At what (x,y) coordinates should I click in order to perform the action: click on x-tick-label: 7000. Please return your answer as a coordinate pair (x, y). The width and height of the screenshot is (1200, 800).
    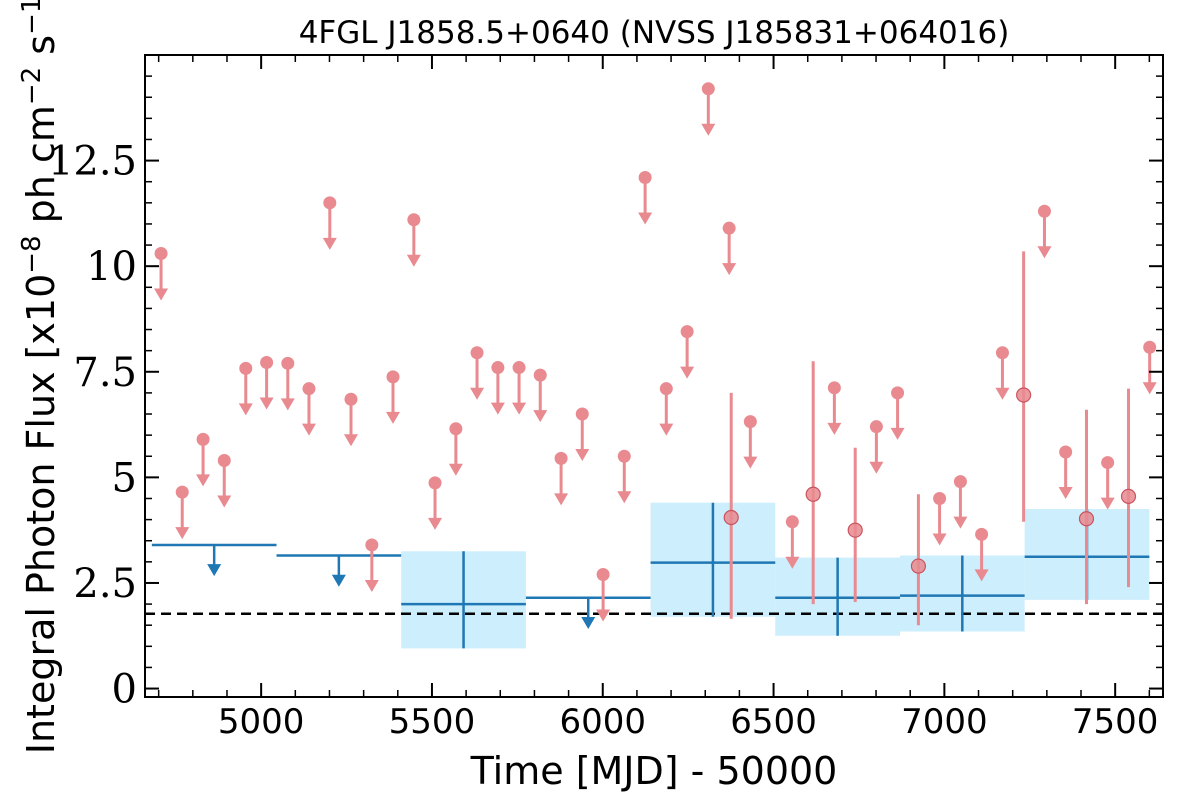
    Looking at the image, I should click on (944, 722).